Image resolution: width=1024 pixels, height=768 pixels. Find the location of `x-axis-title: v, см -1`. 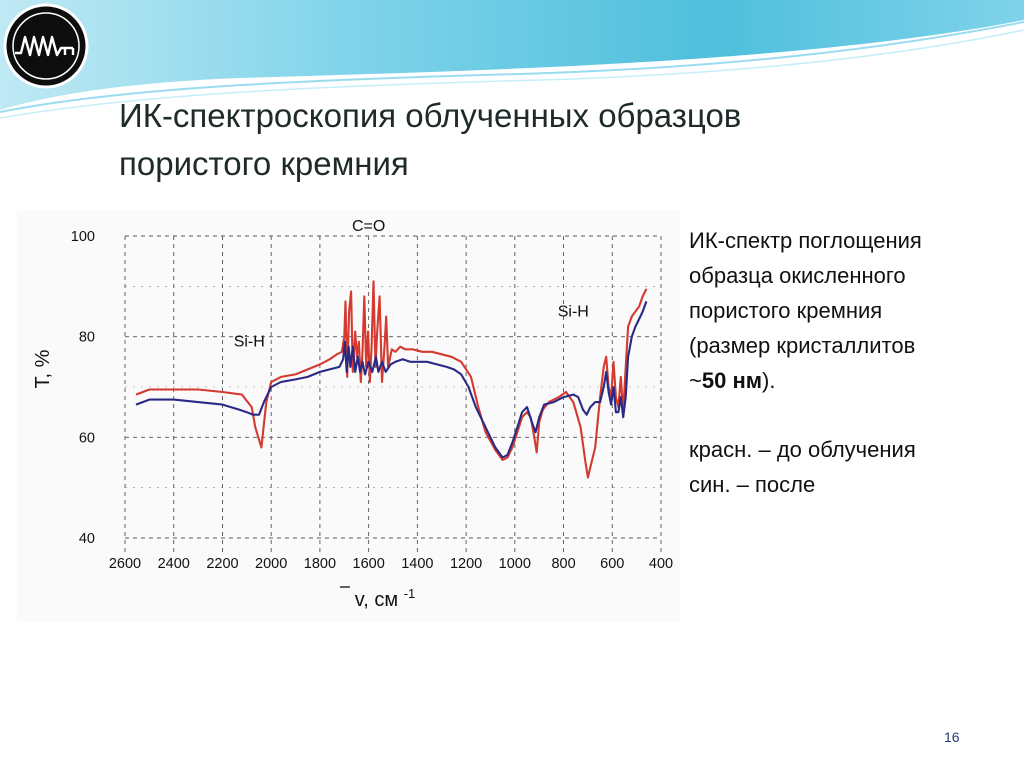

x-axis-title: v, см -1 is located at coordinates (385, 598).